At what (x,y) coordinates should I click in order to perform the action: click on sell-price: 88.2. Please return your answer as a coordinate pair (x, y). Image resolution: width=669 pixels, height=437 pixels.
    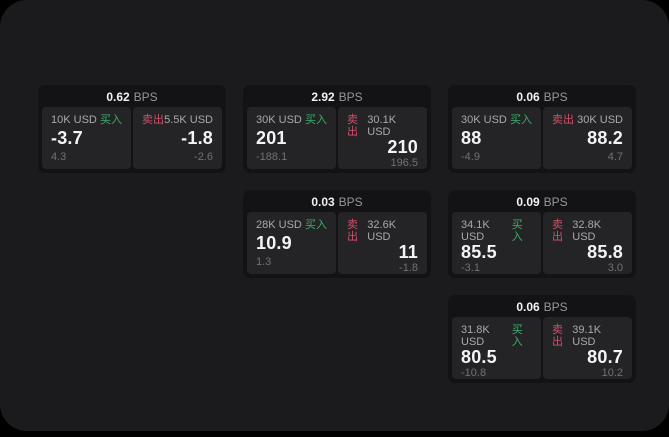
    Looking at the image, I should click on (605, 138).